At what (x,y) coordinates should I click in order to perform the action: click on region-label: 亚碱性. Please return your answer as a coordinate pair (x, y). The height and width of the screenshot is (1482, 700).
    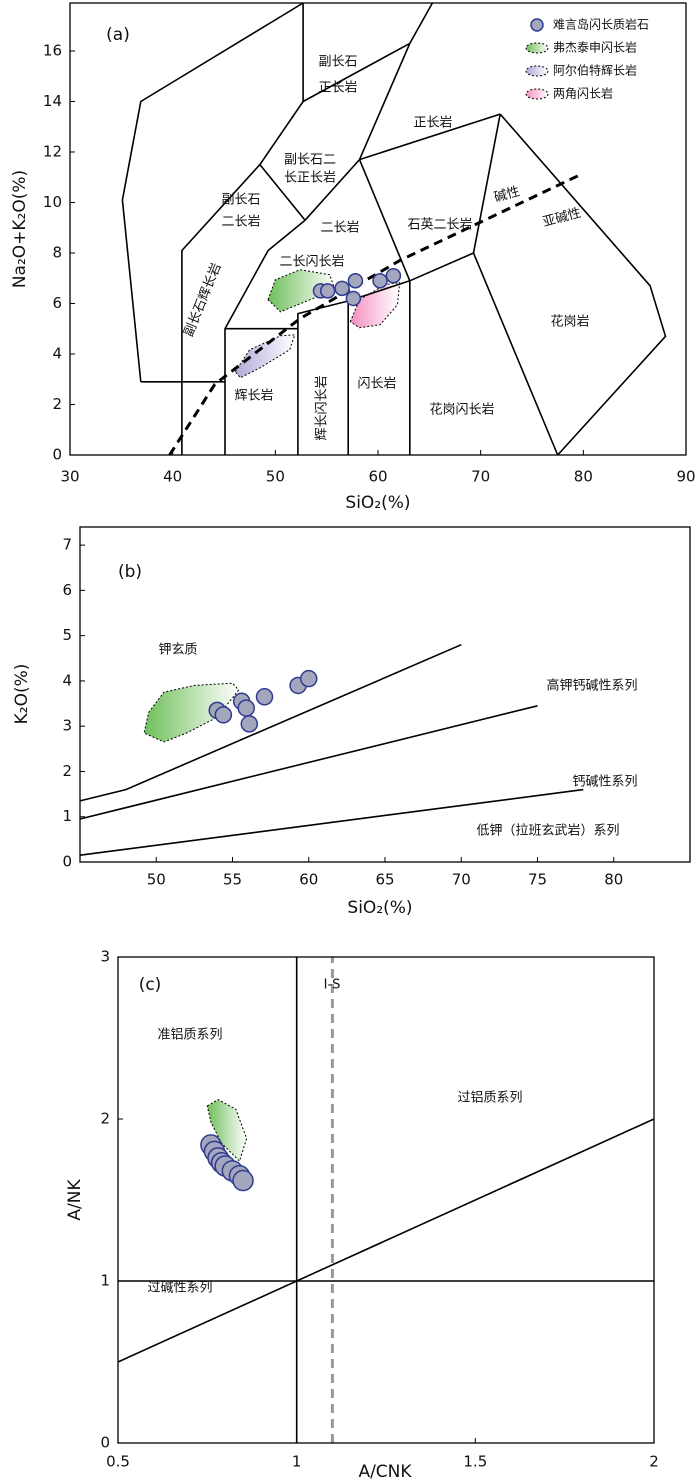
    Looking at the image, I should click on (562, 218).